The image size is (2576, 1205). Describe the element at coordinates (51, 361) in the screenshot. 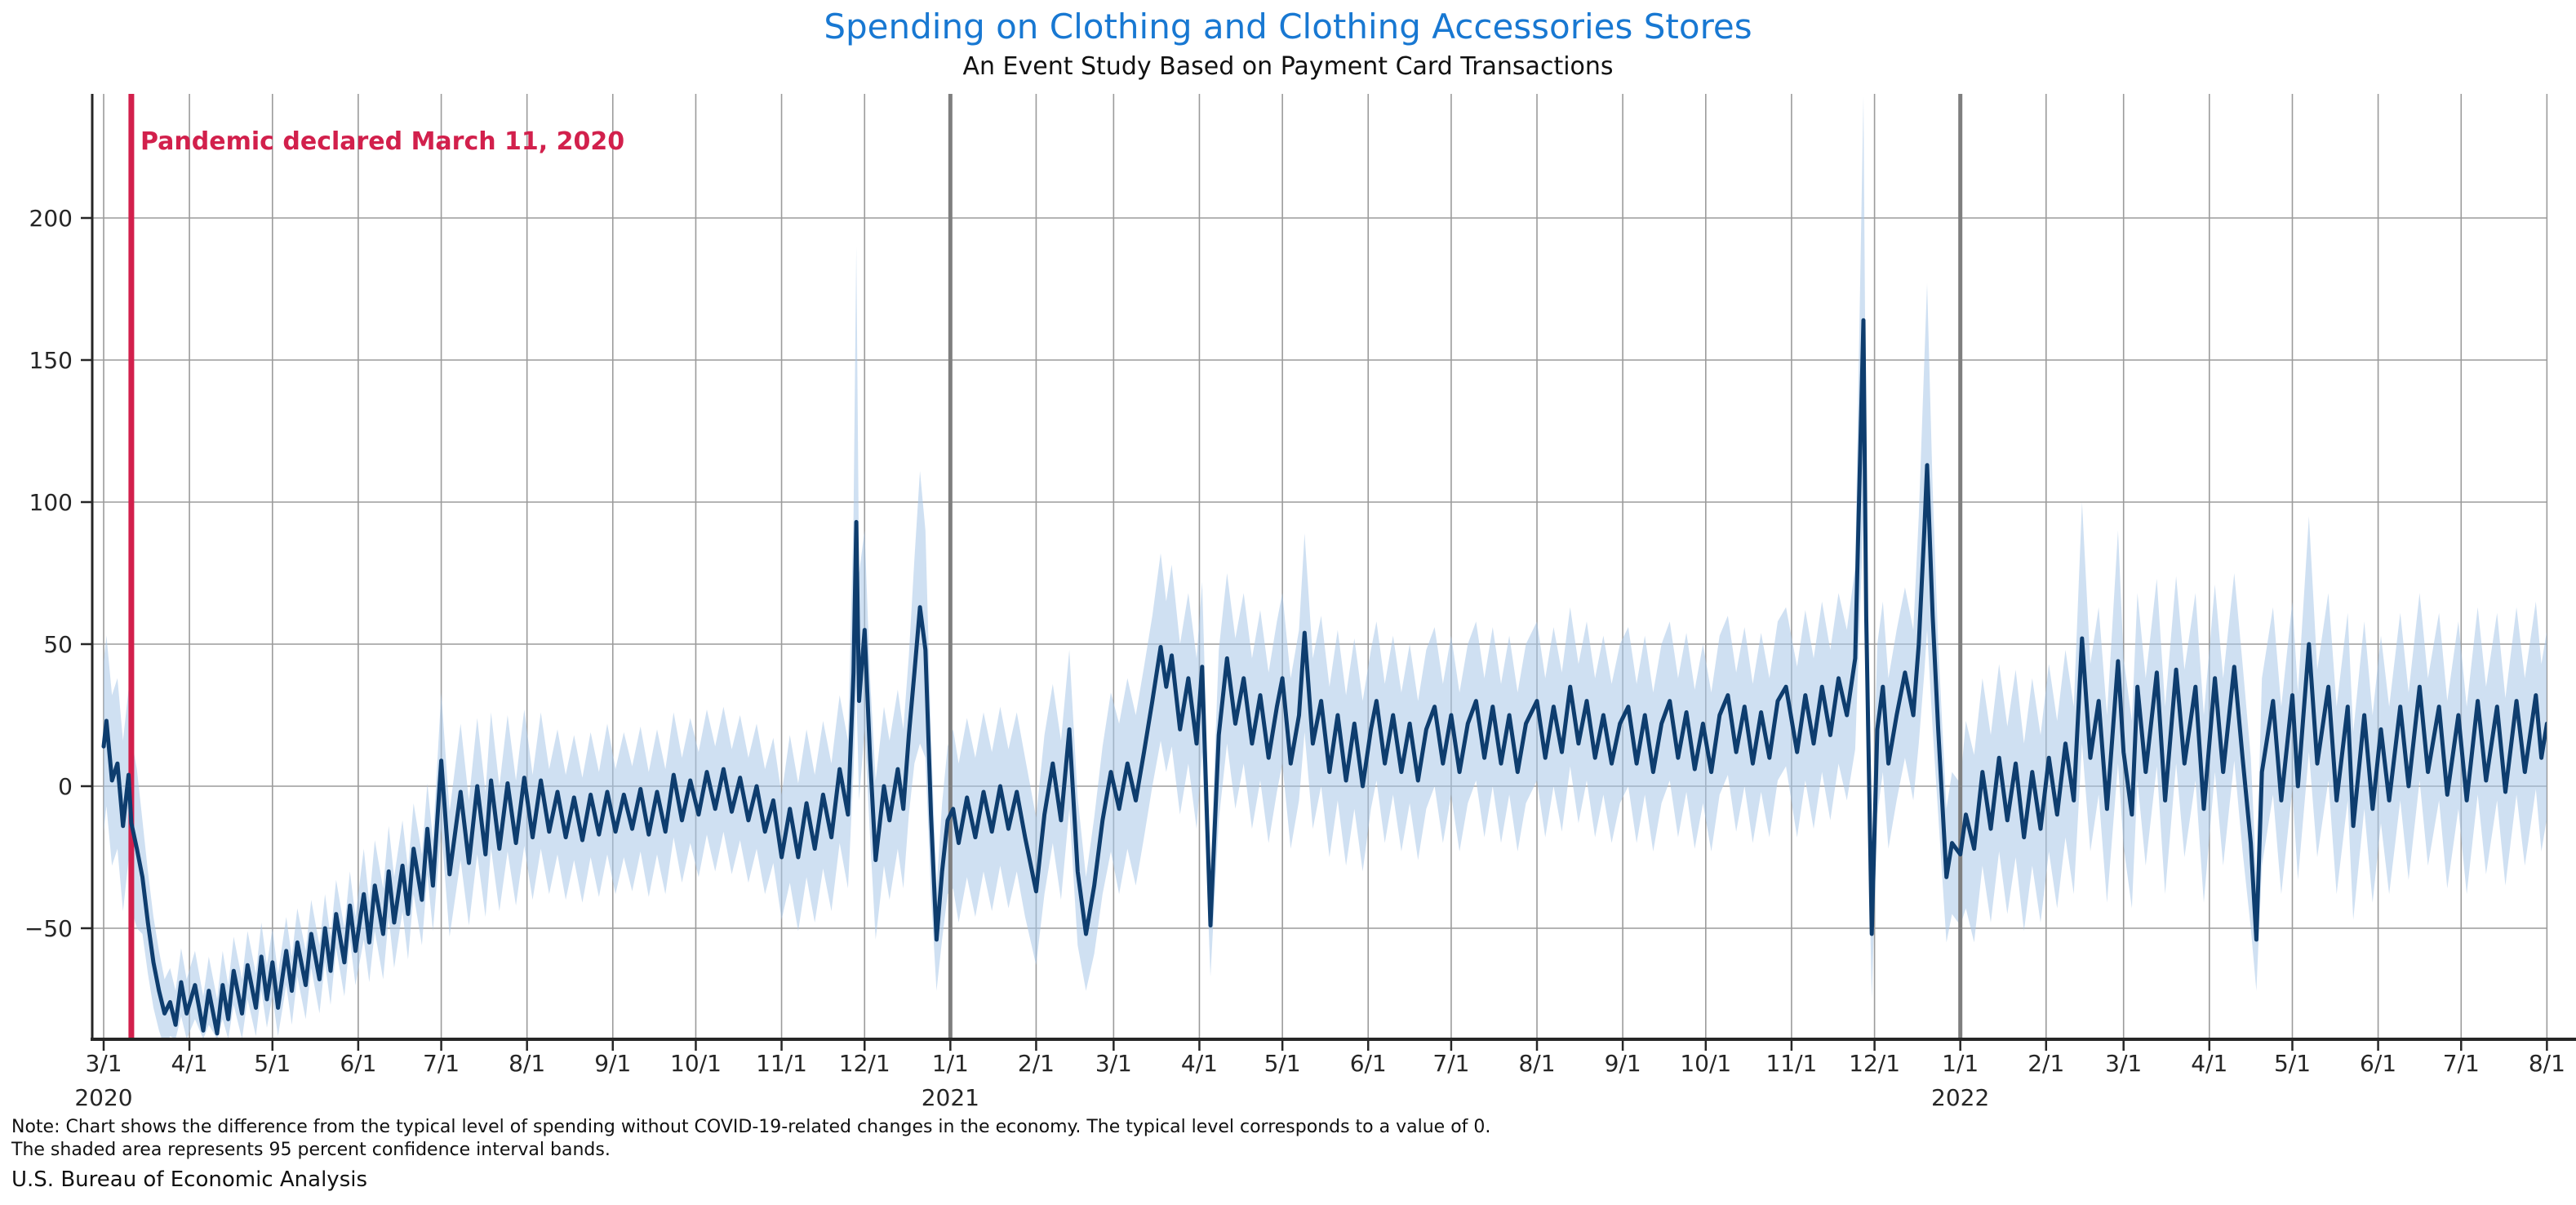

I see `y-tick-label: 150` at that location.